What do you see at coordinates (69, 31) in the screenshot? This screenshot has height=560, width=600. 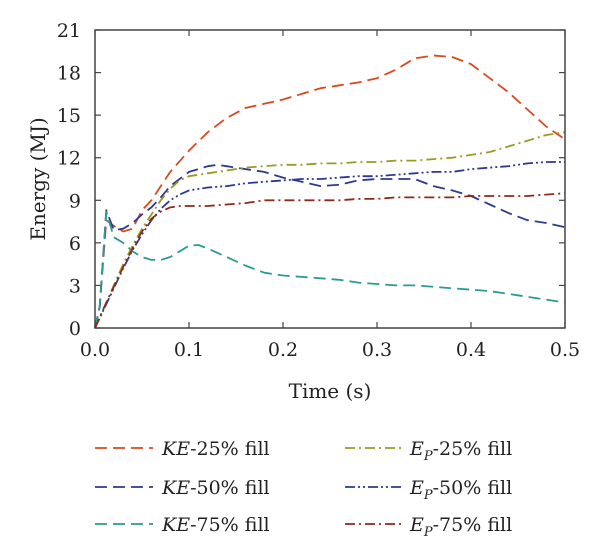 I see `y-tick-label: 21` at bounding box center [69, 31].